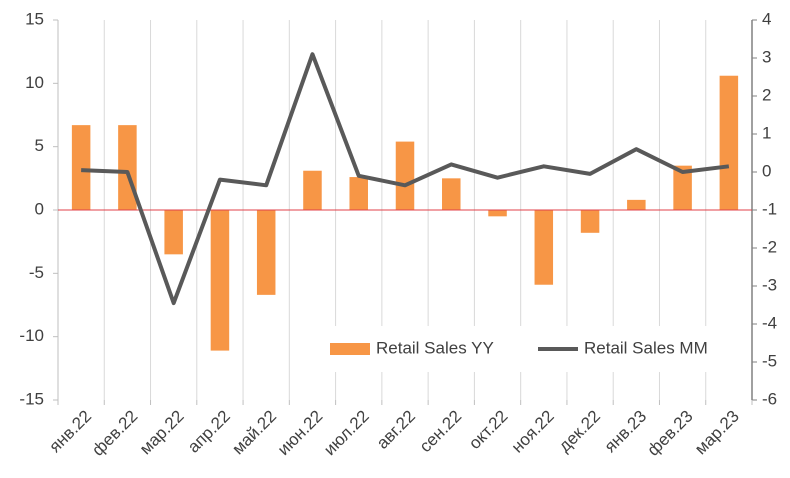 The height and width of the screenshot is (478, 790). Describe the element at coordinates (769, 284) in the screenshot. I see `y2-tick-label: -3` at that location.